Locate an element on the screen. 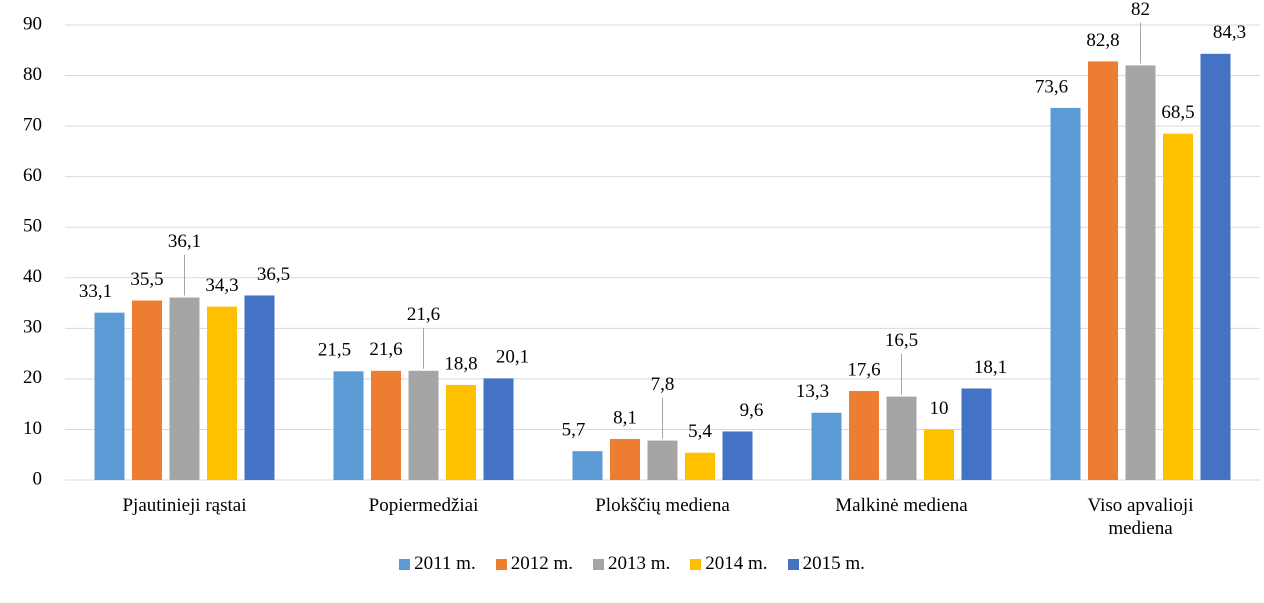 This screenshot has width=1264, height=603. data-label: 20,1 is located at coordinates (512, 357).